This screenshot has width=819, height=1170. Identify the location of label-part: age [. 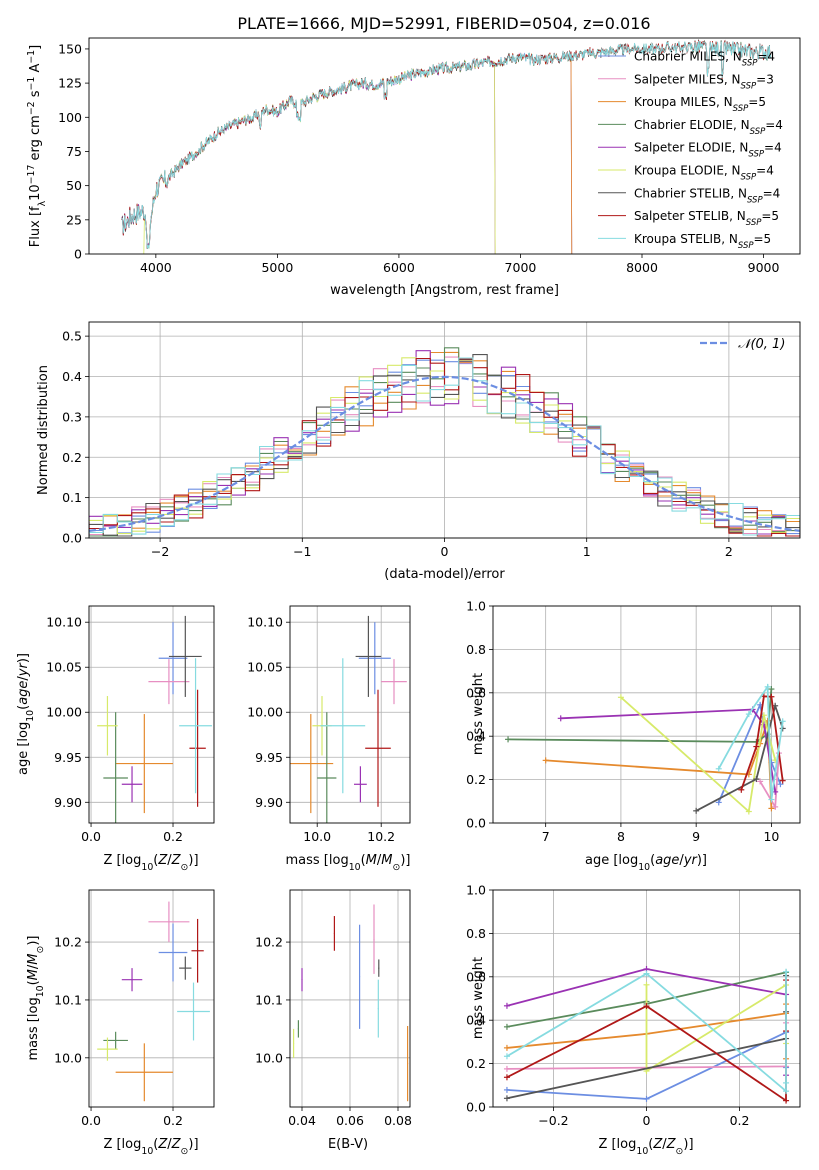
(601, 860).